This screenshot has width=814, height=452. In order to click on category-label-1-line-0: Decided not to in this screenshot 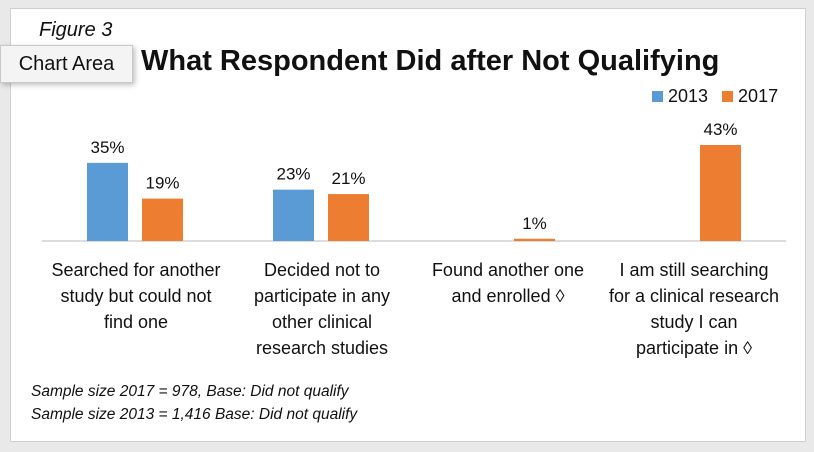, I will do `click(322, 270)`.